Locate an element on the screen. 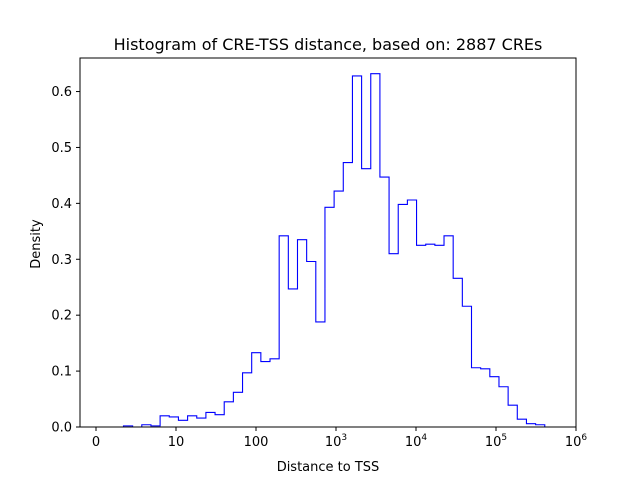 The width and height of the screenshot is (640, 484). y-tick-label: 0.3 is located at coordinates (61, 260).